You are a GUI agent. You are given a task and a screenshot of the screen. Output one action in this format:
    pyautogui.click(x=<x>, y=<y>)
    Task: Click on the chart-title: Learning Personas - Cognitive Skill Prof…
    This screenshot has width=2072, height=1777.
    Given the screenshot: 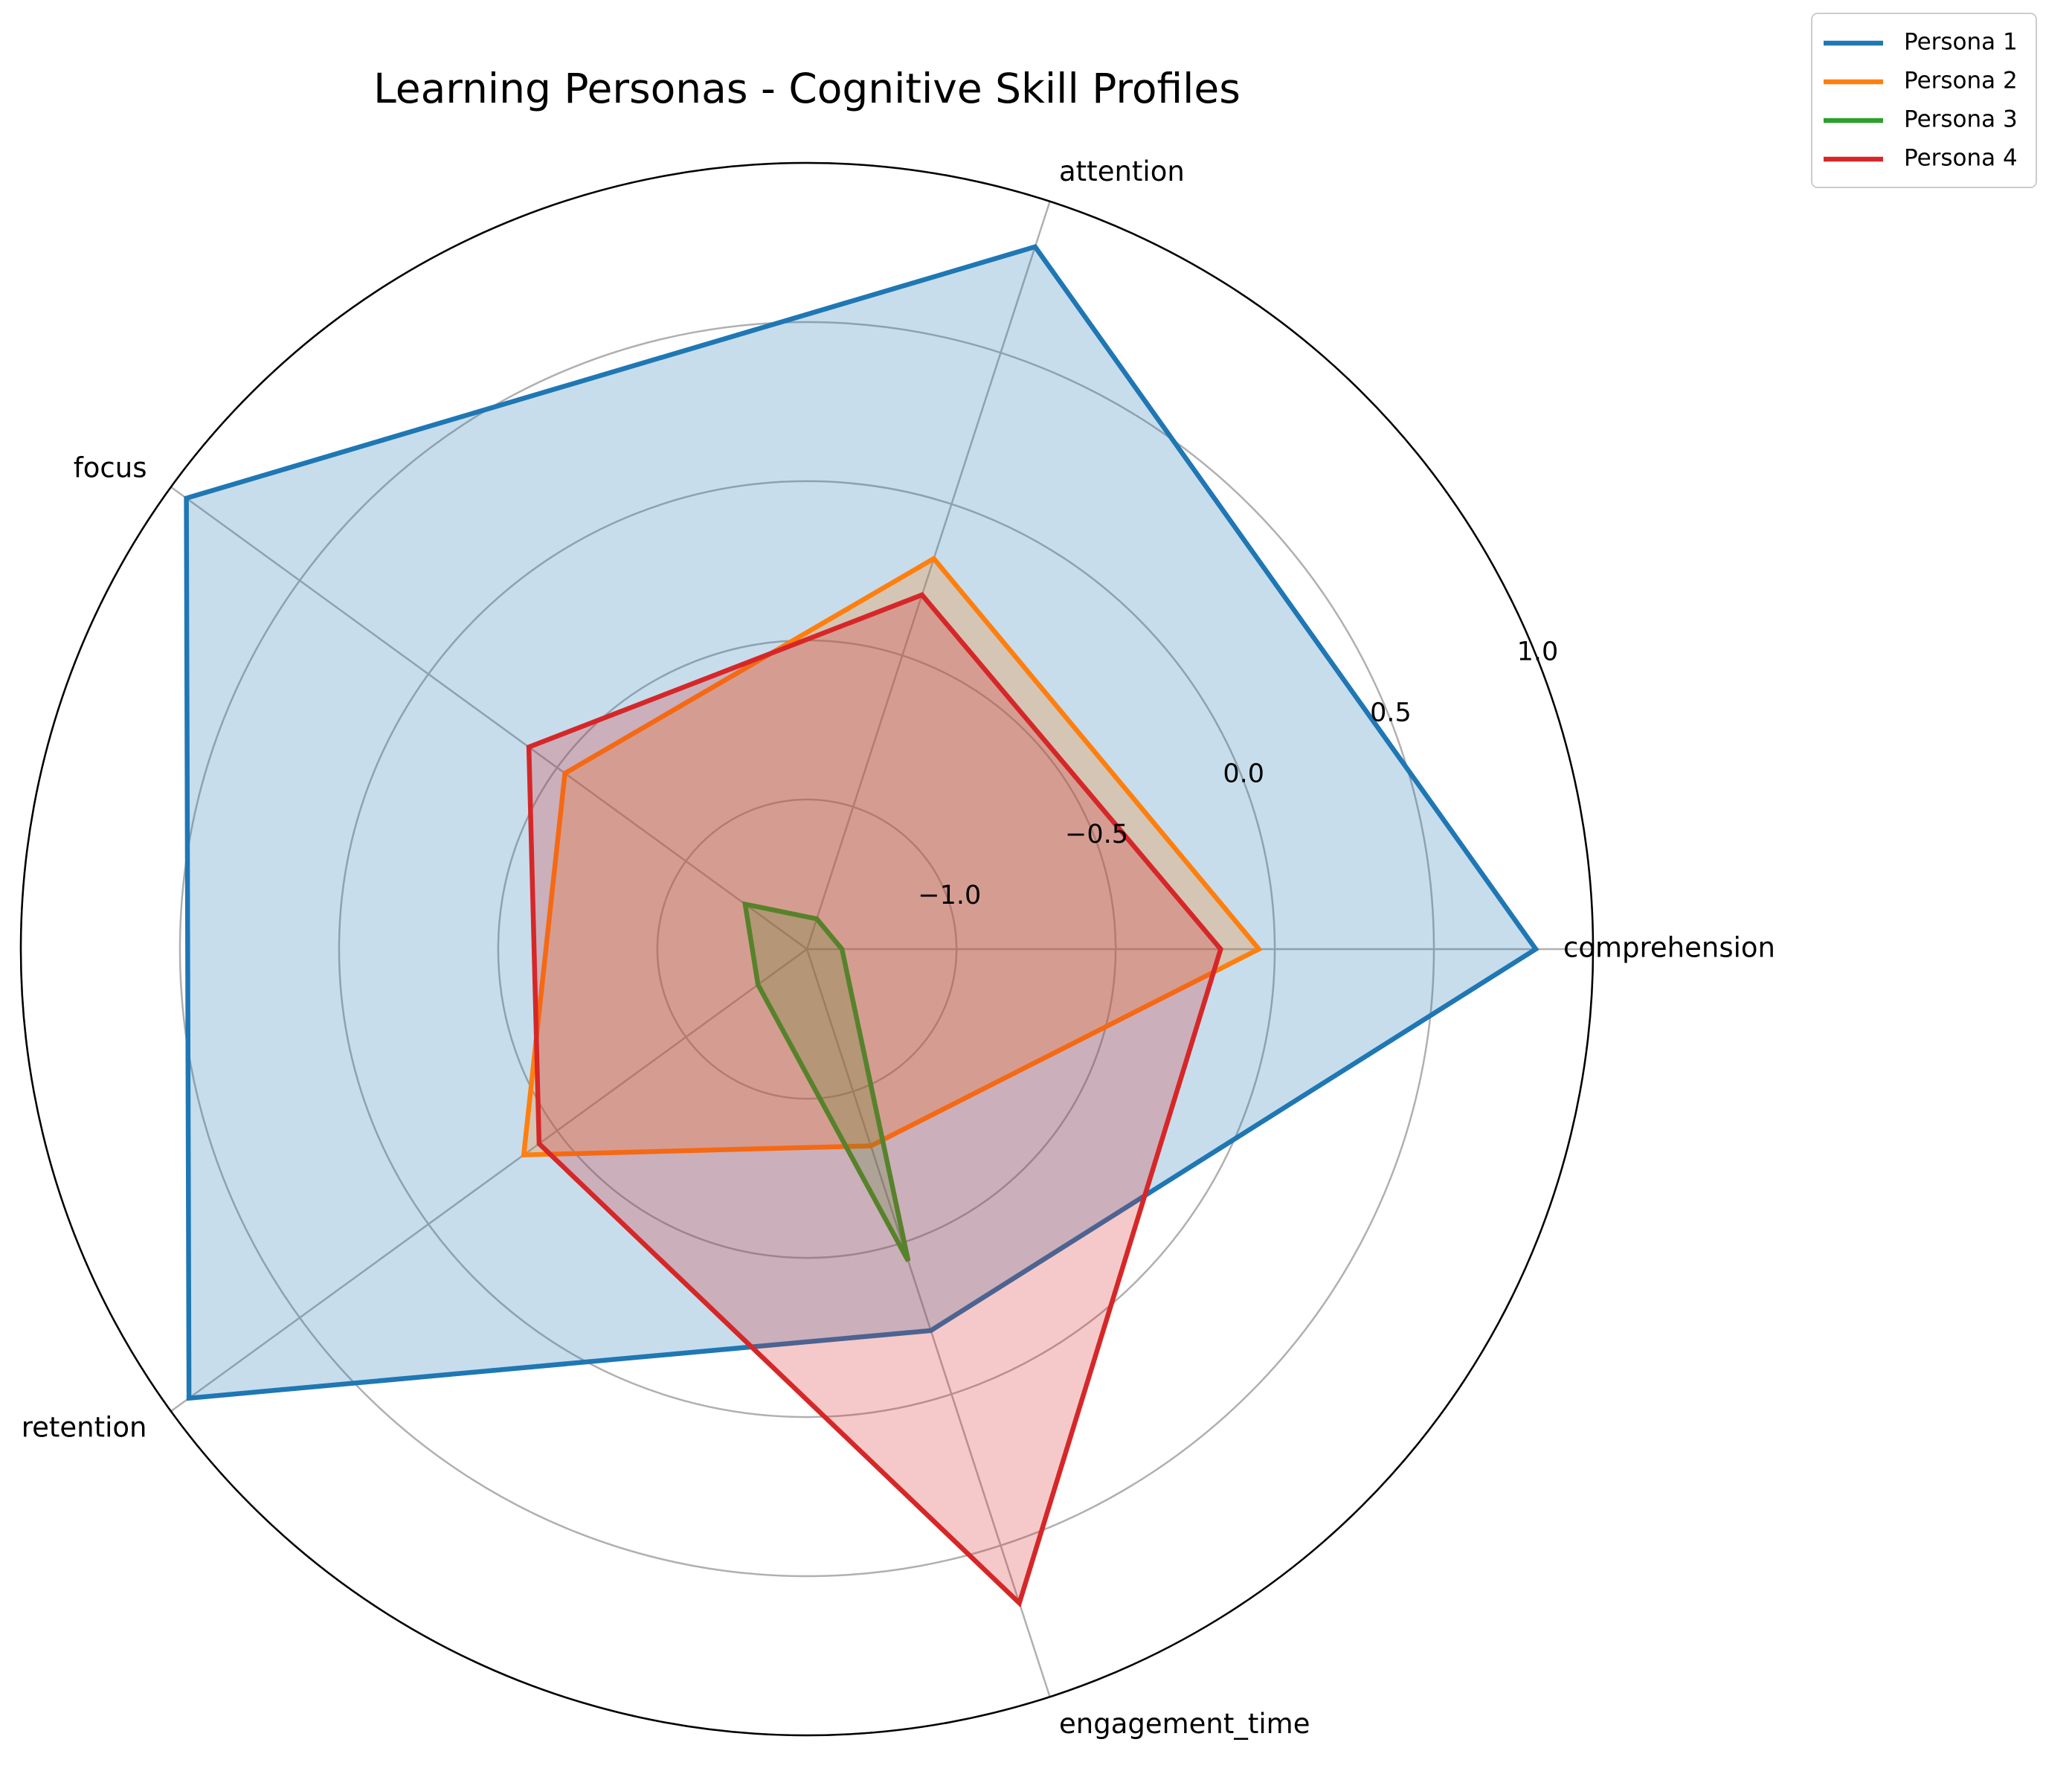 What is the action you would take?
    pyautogui.click(x=807, y=88)
    